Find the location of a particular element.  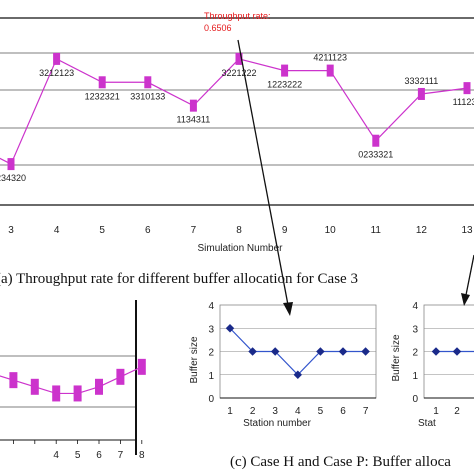

x-tick-label: 12 is located at coordinates (422, 230).